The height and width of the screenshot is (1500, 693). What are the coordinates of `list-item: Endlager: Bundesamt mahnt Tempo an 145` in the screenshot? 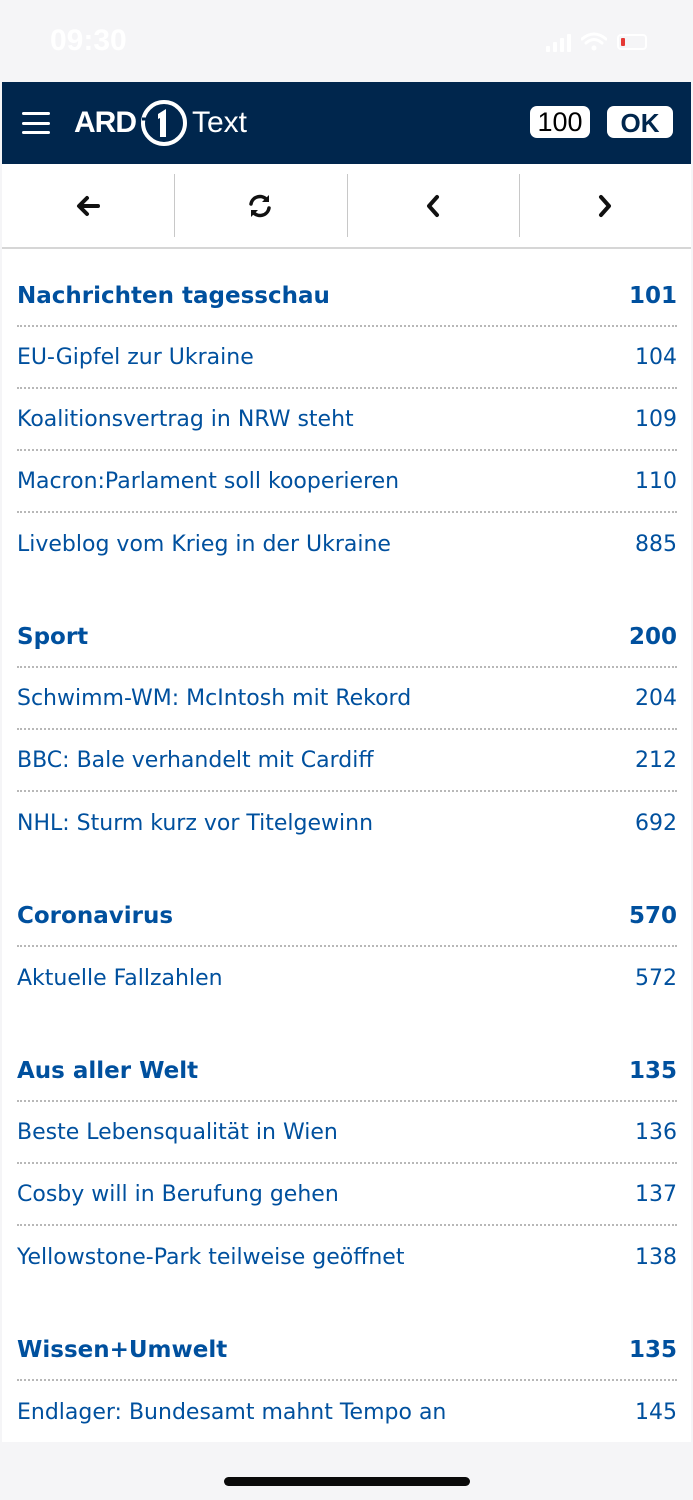 It's located at (347, 1412).